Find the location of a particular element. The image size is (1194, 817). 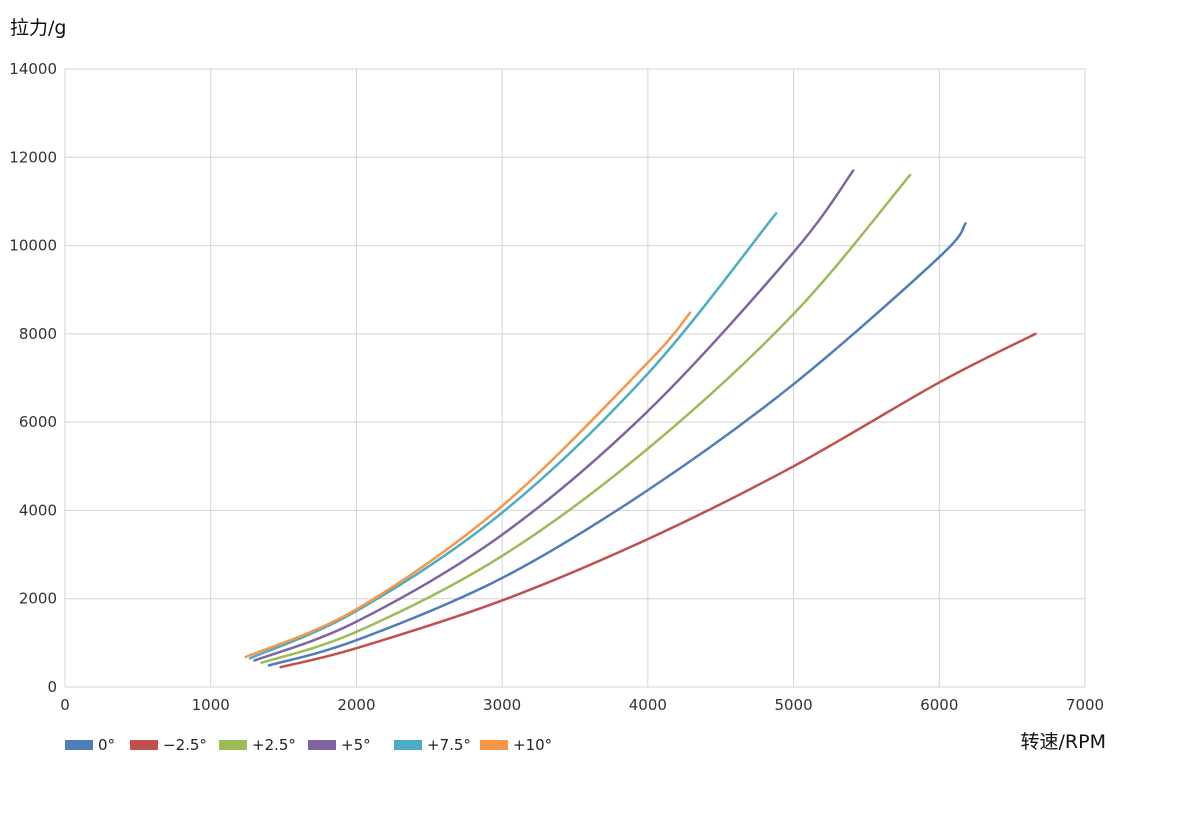

y-tick-label: 4000 is located at coordinates (38, 510).